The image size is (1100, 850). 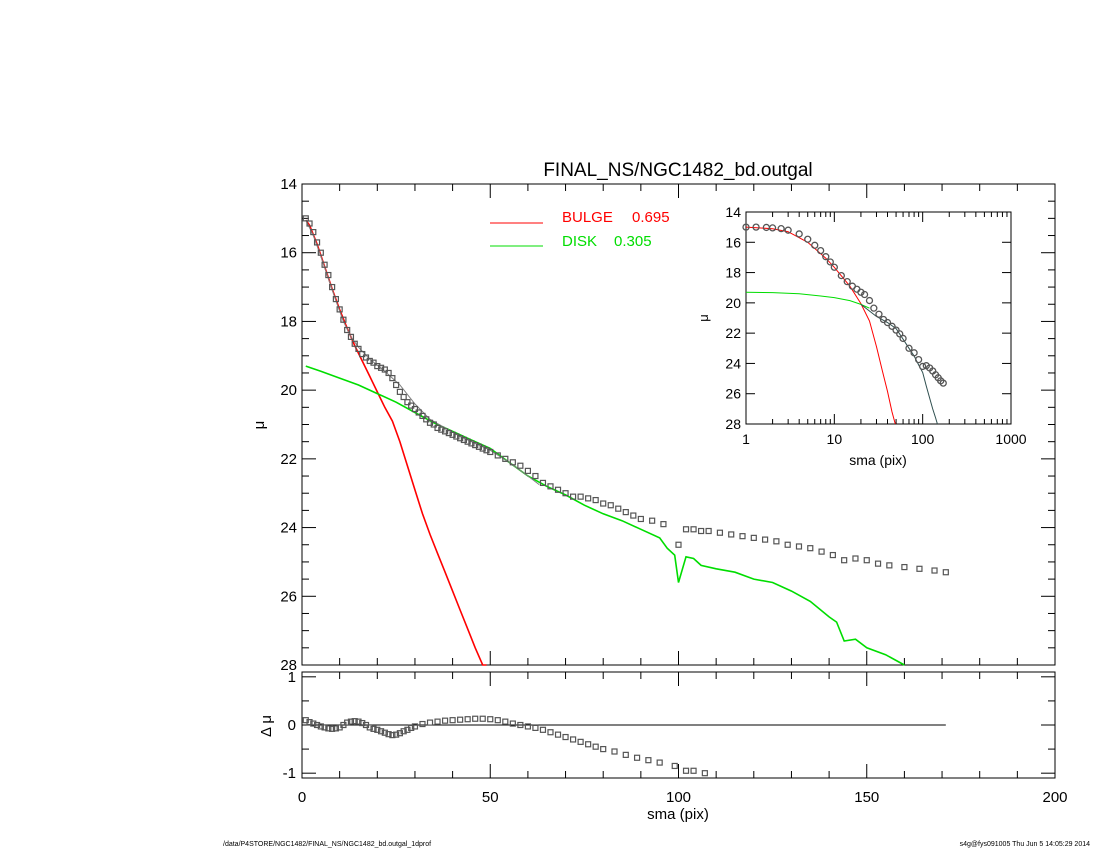 What do you see at coordinates (733, 273) in the screenshot?
I see `inset-y-tick-label: 18` at bounding box center [733, 273].